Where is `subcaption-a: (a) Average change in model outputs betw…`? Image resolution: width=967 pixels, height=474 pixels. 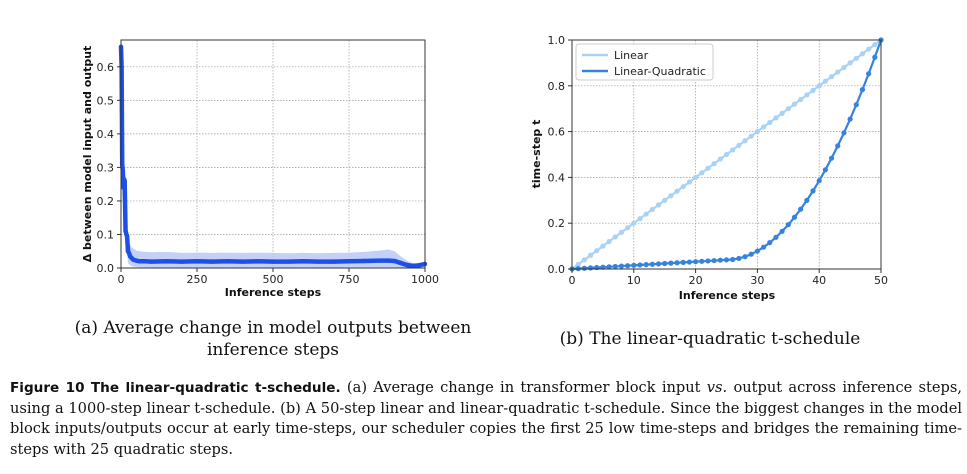
subcaption-a: (a) Average change in model outputs betw… is located at coordinates (273, 339).